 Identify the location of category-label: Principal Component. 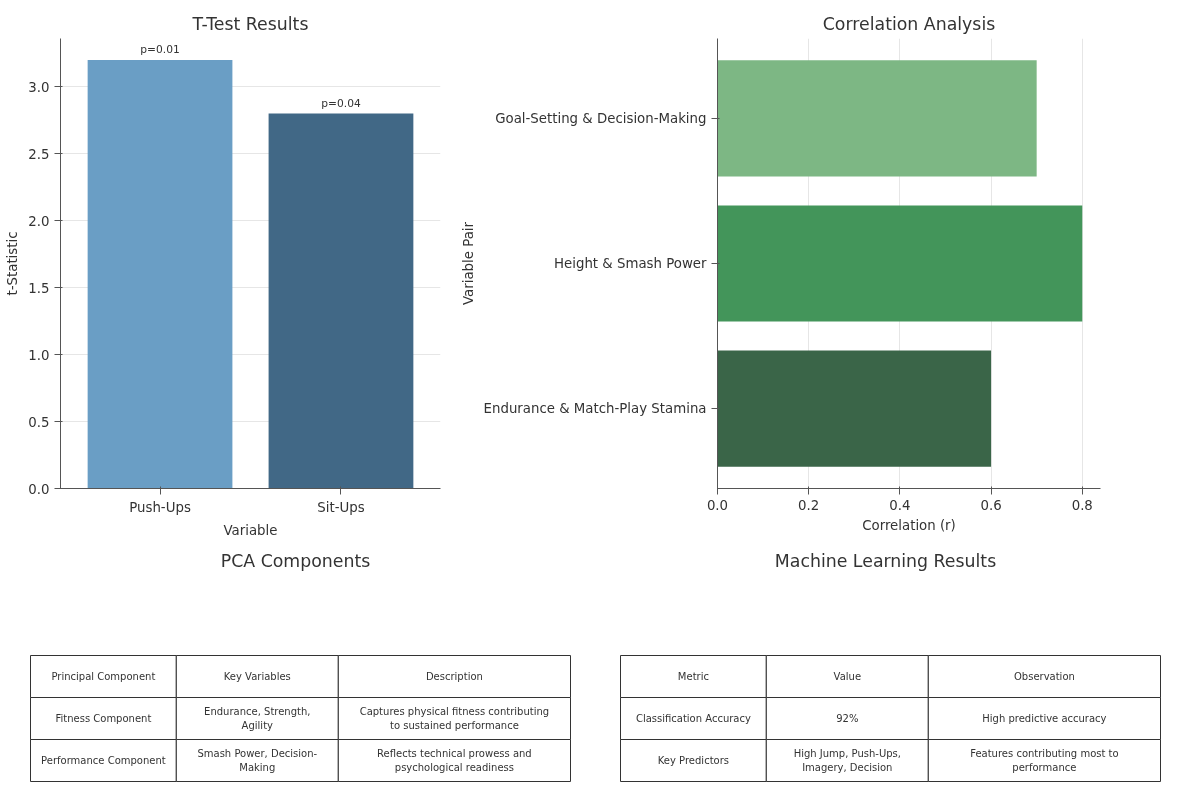
(103, 676).